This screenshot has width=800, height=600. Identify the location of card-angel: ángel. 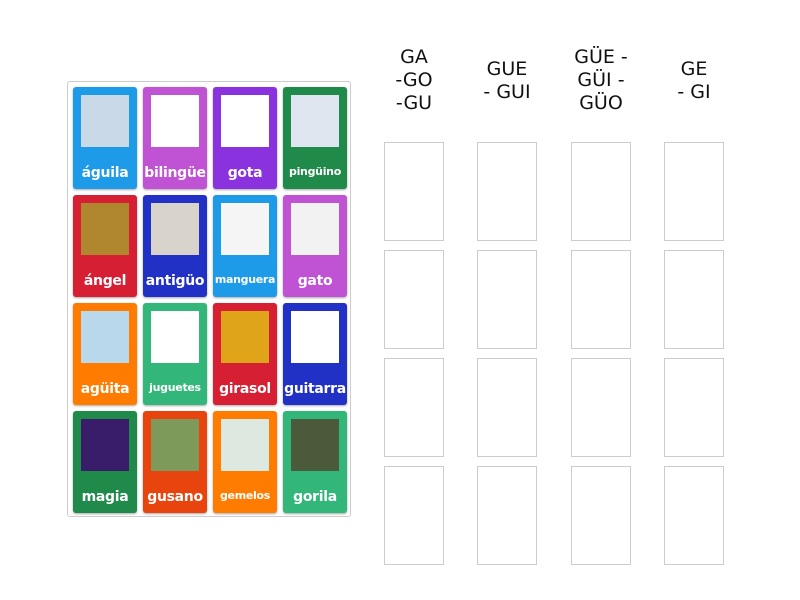
(105, 246).